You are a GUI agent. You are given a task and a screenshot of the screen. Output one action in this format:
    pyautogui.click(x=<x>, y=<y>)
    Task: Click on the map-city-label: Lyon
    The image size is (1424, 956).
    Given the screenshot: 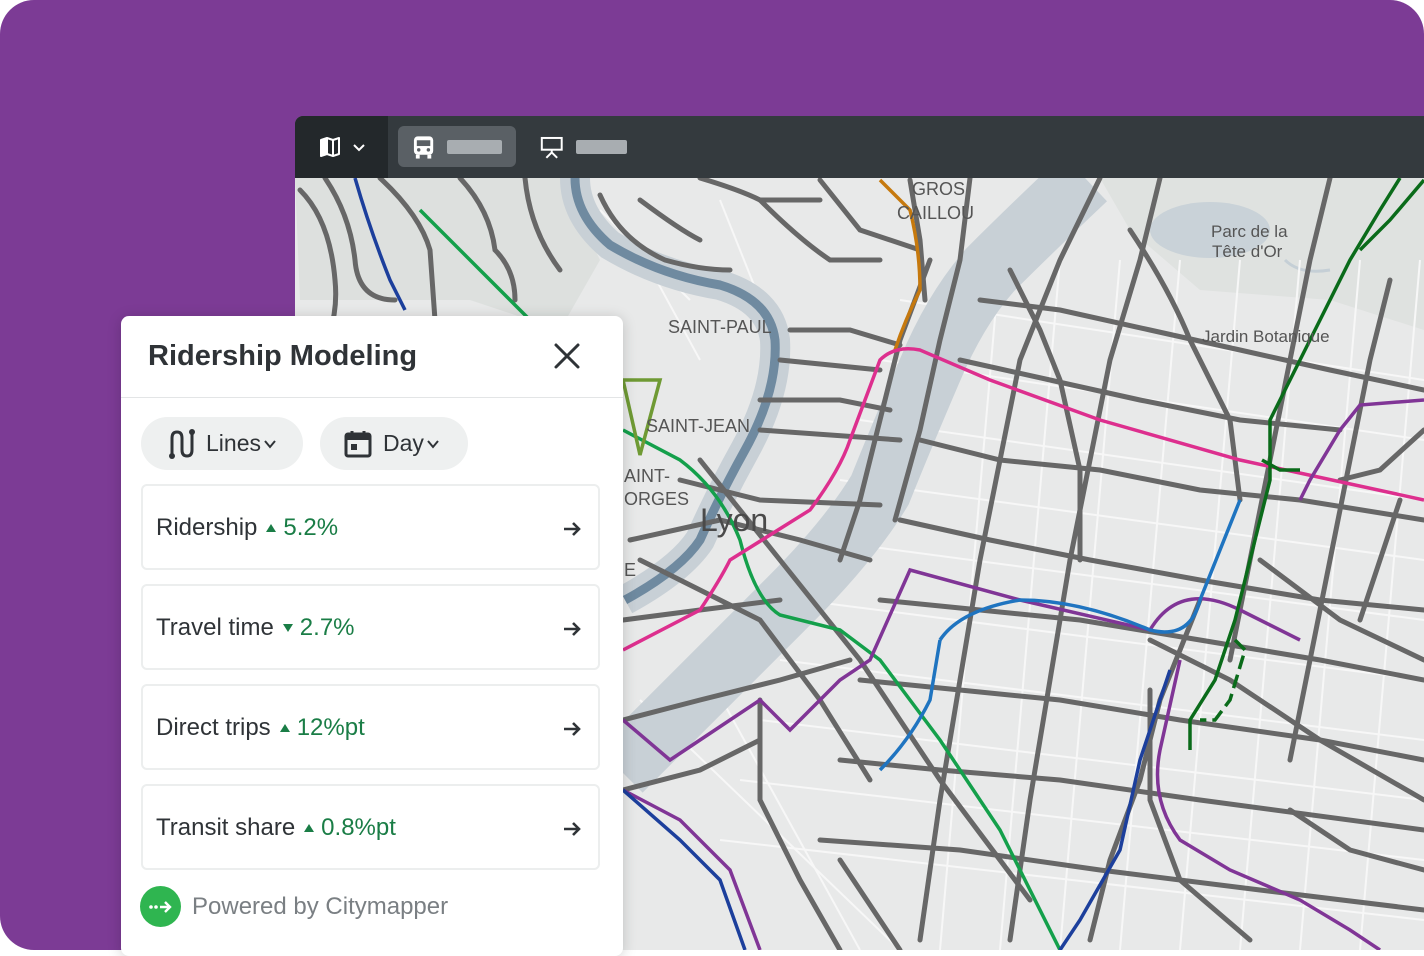 What is the action you would take?
    pyautogui.click(x=734, y=520)
    